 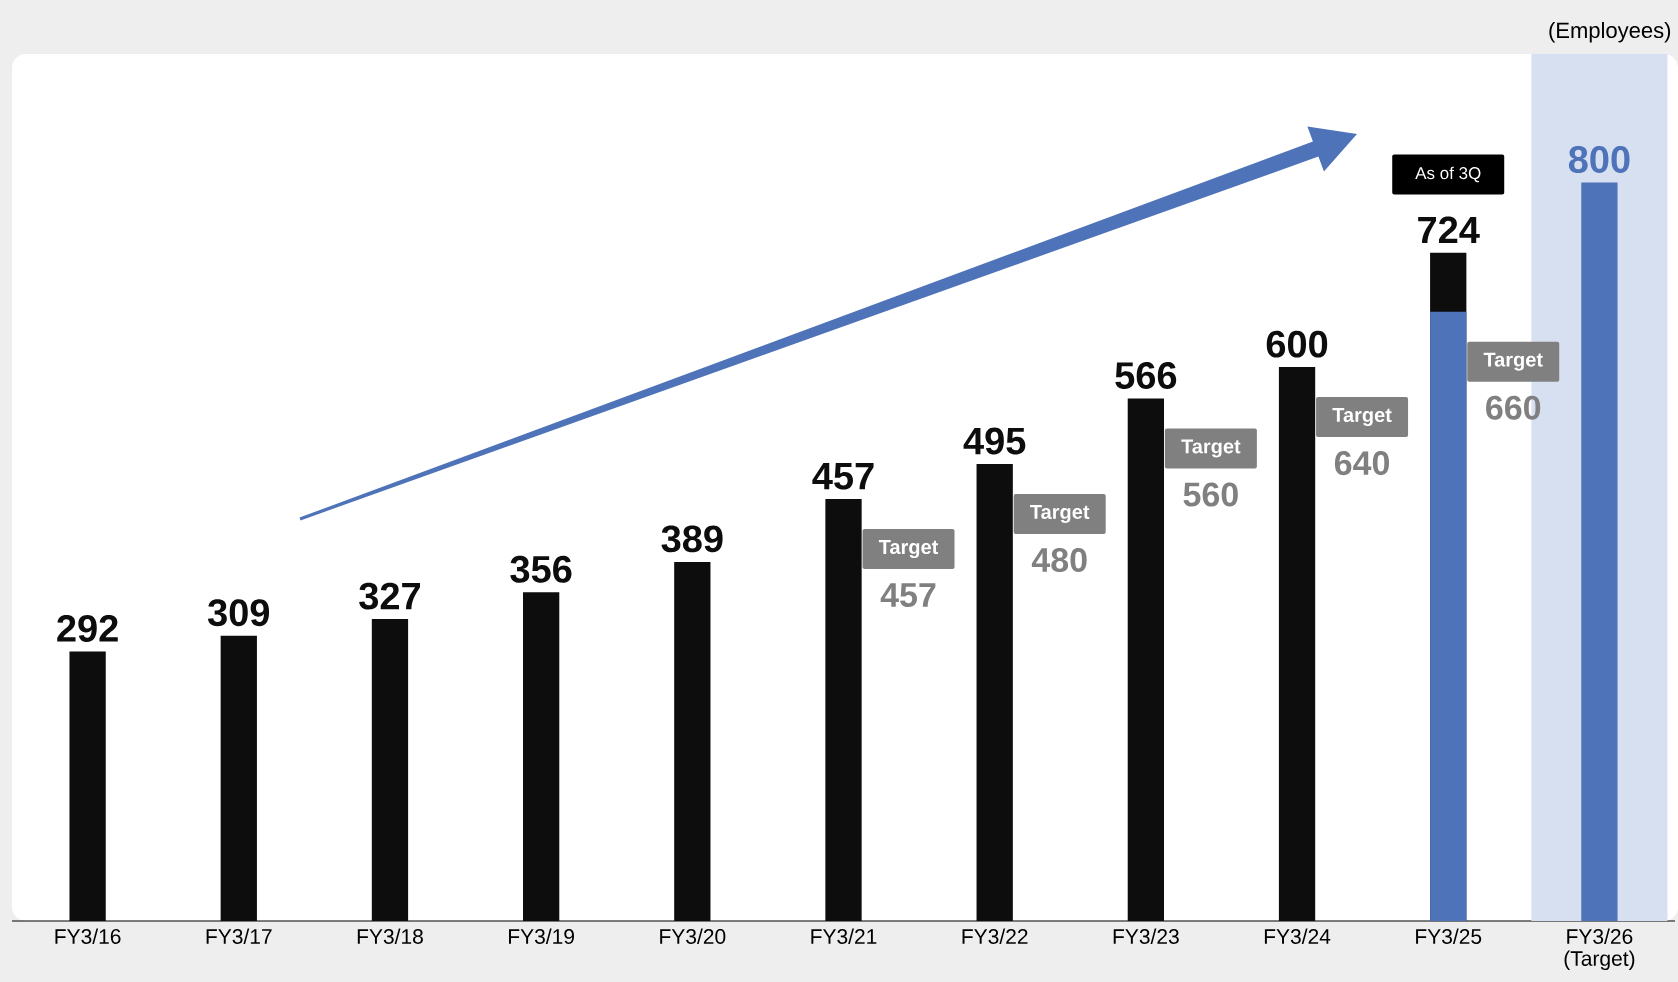 I want to click on annotation: 660, so click(x=1513, y=407).